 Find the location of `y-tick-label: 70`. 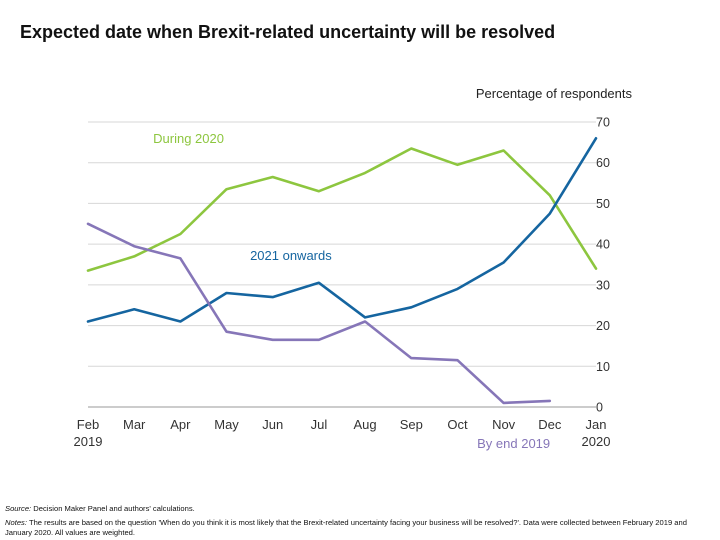

y-tick-label: 70 is located at coordinates (603, 123).